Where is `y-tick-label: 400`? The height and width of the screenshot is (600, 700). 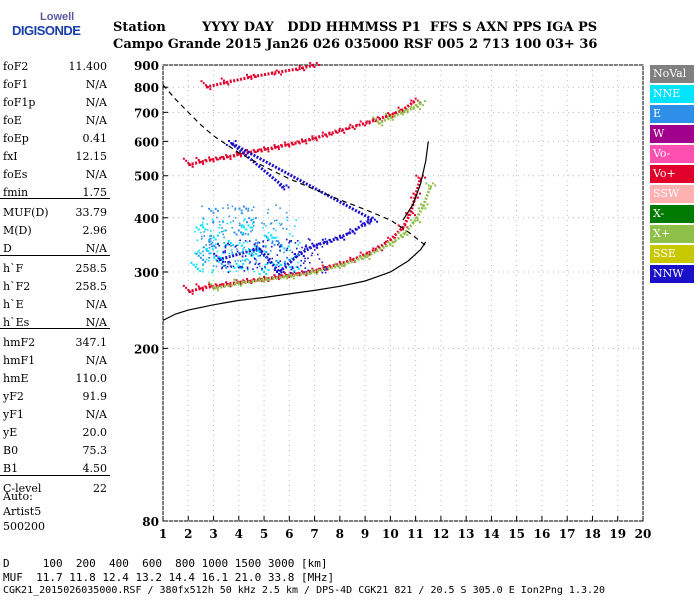
y-tick-label: 400 is located at coordinates (146, 219).